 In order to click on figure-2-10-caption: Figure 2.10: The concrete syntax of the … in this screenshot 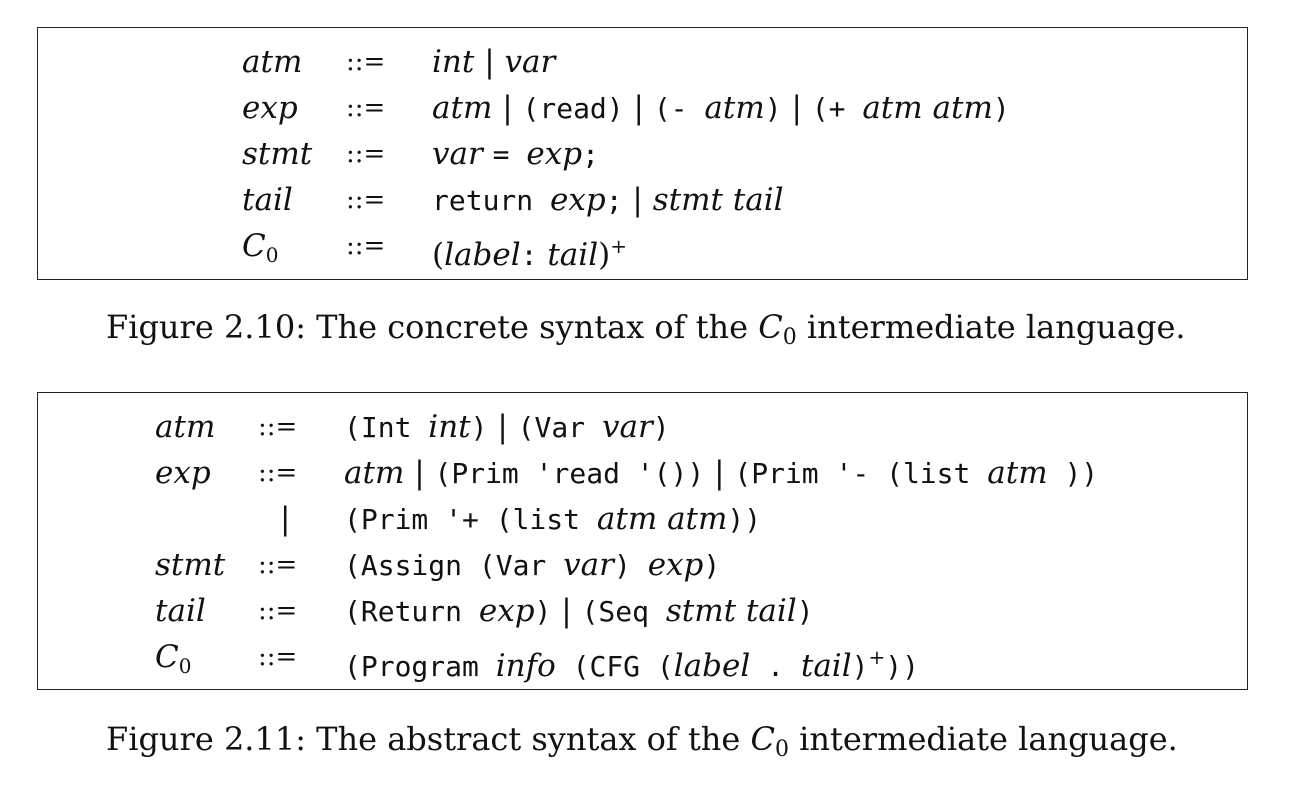, I will do `click(646, 329)`.